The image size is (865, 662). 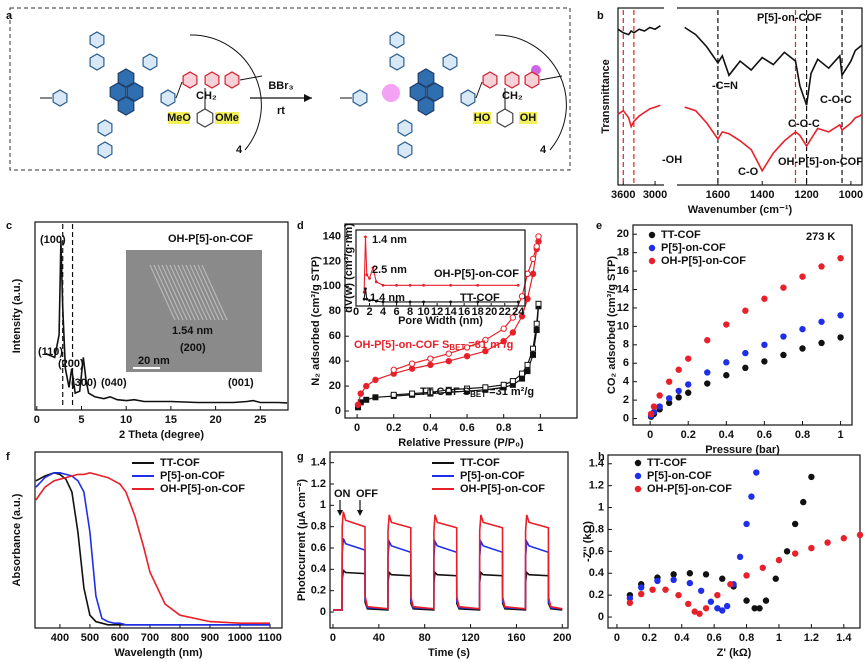 What do you see at coordinates (505, 312) in the screenshot?
I see `inset-x-tick-label: 22` at bounding box center [505, 312].